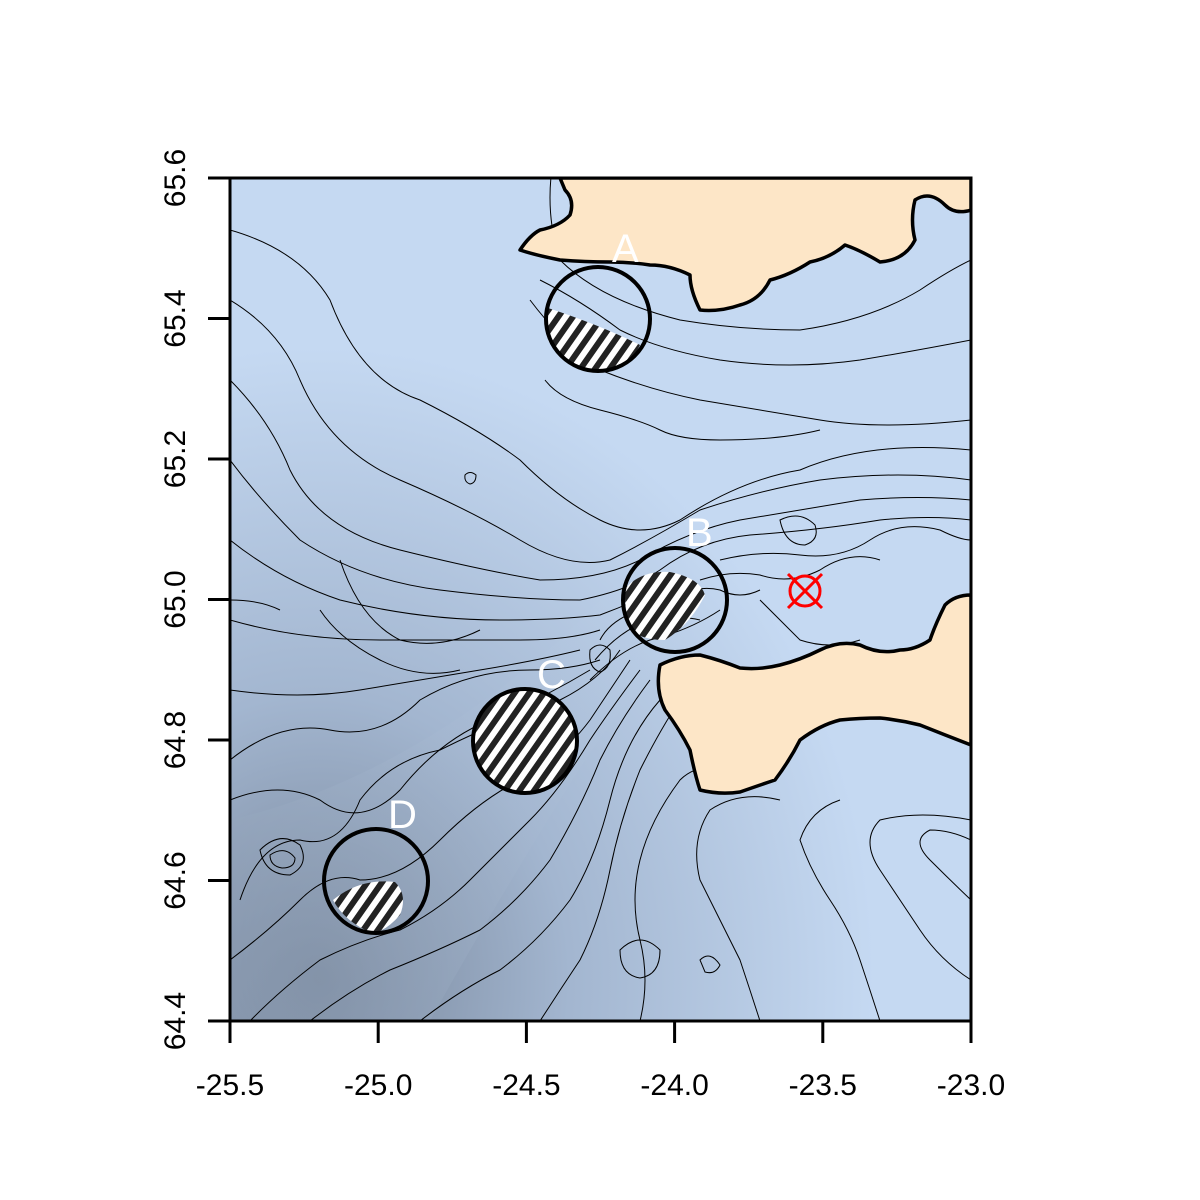  Describe the element at coordinates (823, 1085) in the screenshot. I see `x-tick-label: -23.5` at that location.